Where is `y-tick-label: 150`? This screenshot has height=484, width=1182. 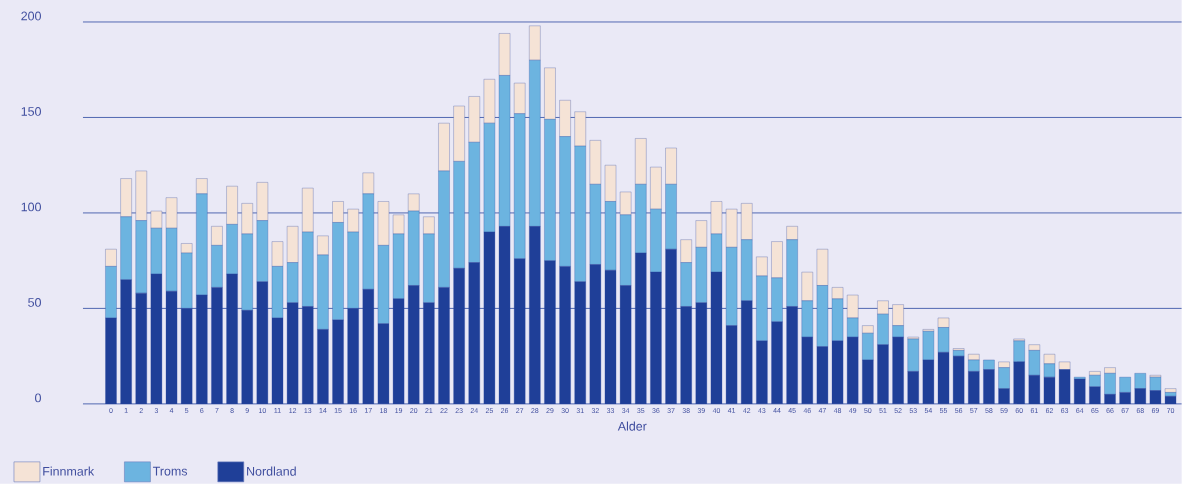
y-tick-label: 150 is located at coordinates (31, 111).